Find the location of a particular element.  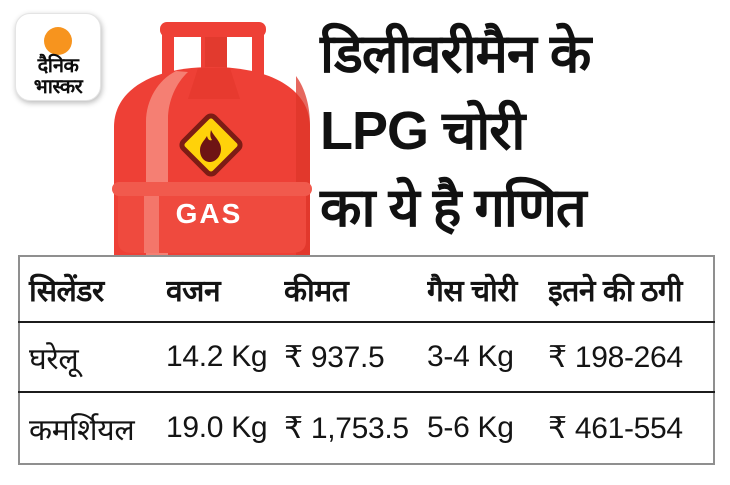

col-header-gas-stolen: गैस चोरी is located at coordinates (472, 291).